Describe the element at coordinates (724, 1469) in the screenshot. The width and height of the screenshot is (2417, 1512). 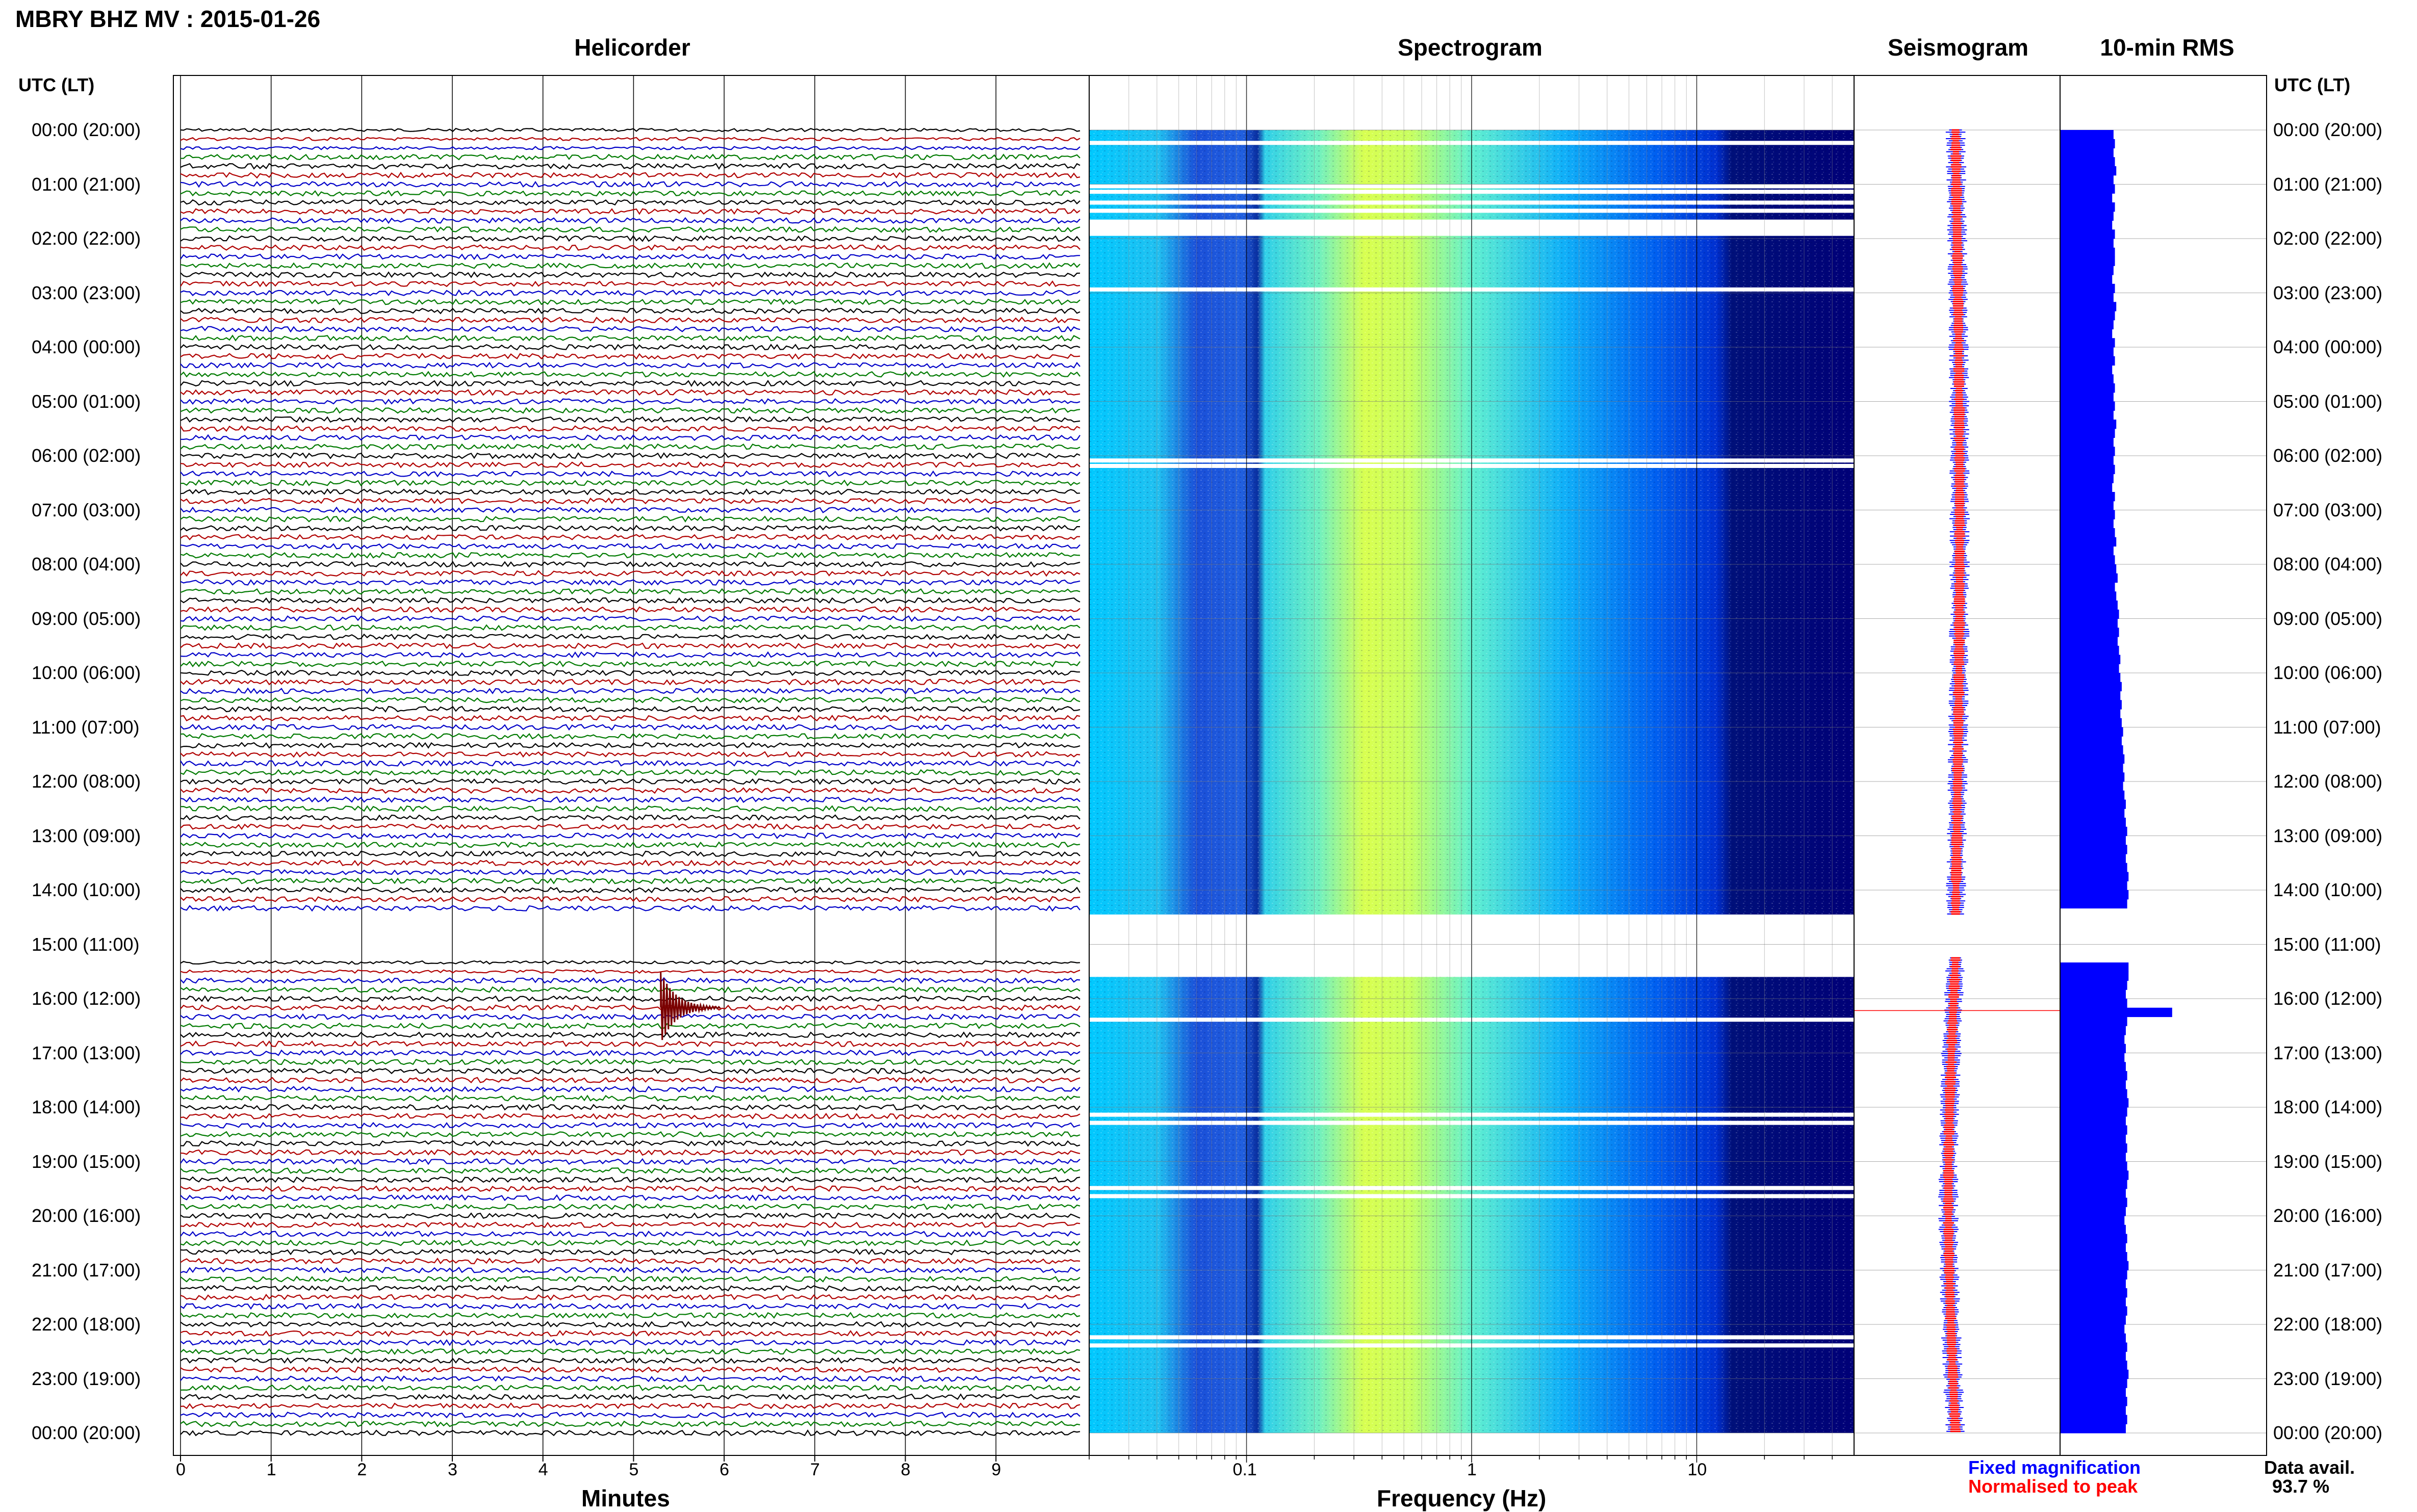
I see `helicorder-x-tick: 6` at that location.